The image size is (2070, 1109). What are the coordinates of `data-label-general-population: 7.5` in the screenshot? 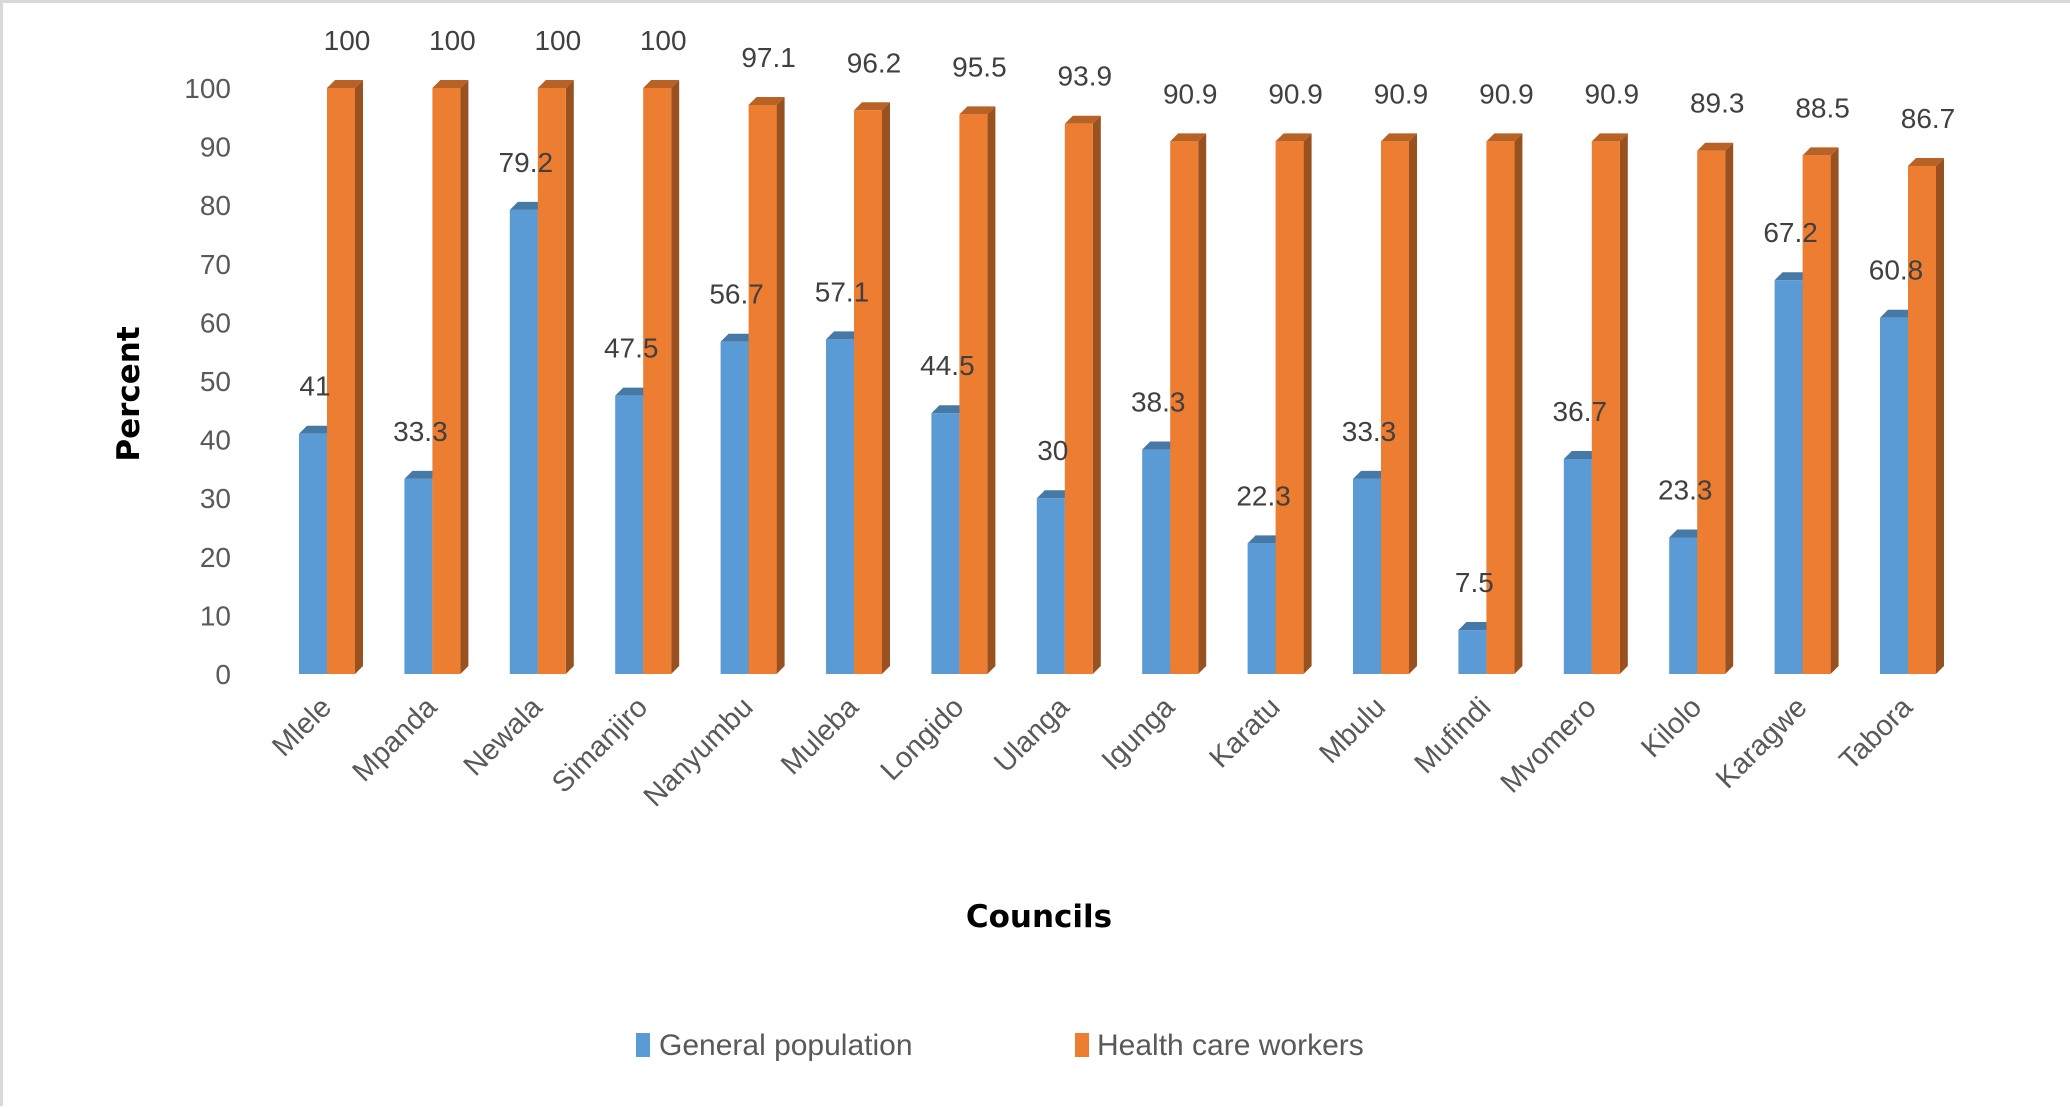 It's located at (1474, 582).